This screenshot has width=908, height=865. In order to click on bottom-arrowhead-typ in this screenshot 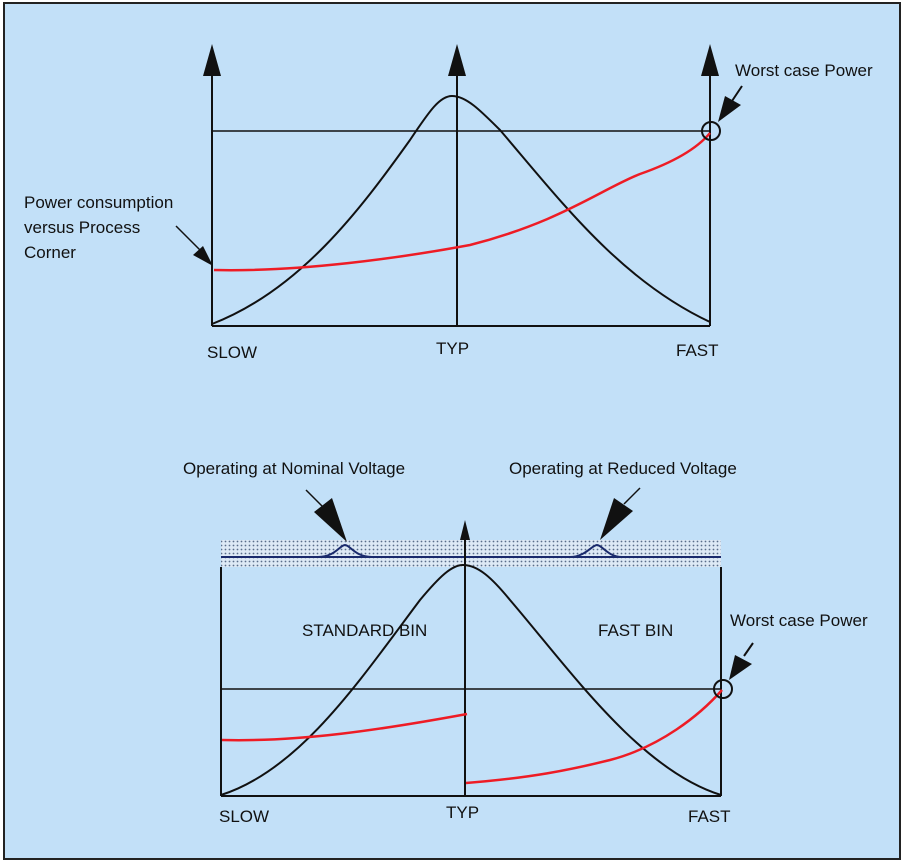, I will do `click(465, 530)`.